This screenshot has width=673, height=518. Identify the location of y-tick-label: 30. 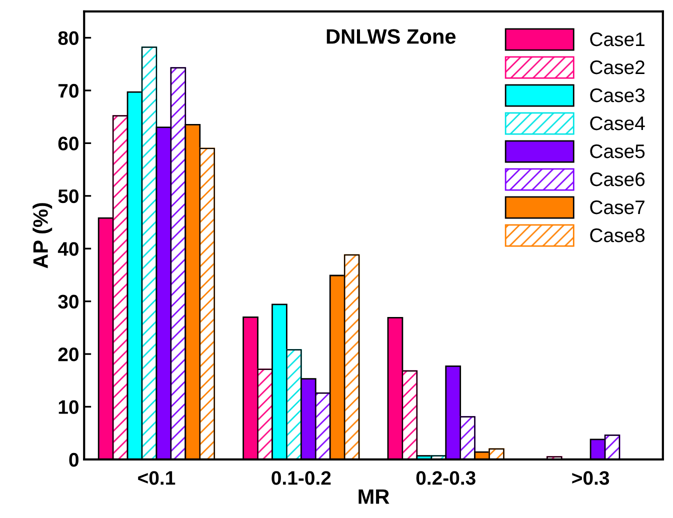
(68, 301).